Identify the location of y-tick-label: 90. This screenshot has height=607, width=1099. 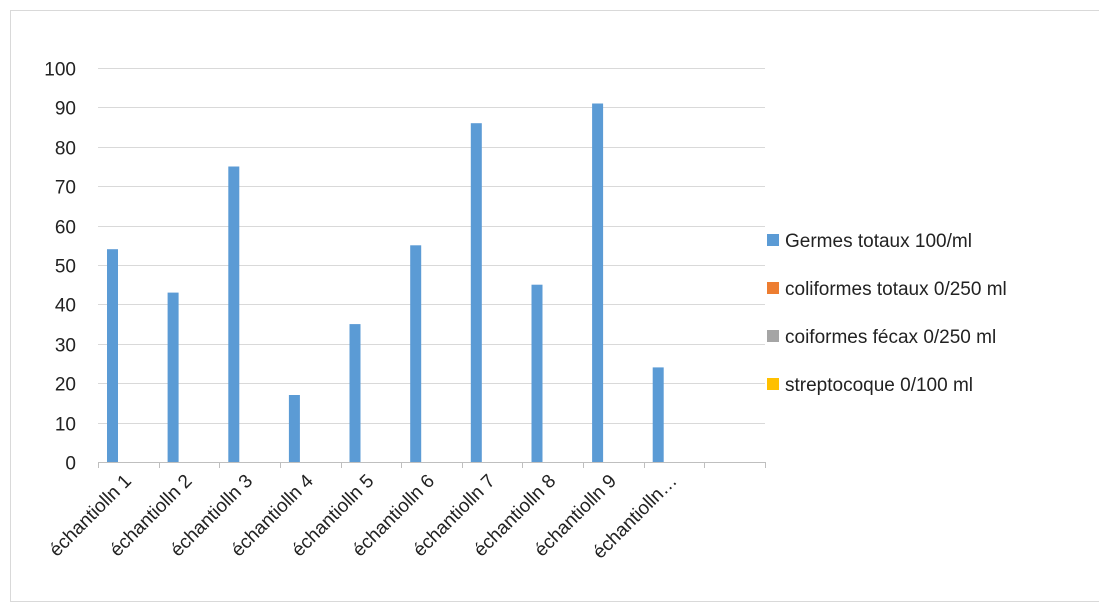
(65, 109).